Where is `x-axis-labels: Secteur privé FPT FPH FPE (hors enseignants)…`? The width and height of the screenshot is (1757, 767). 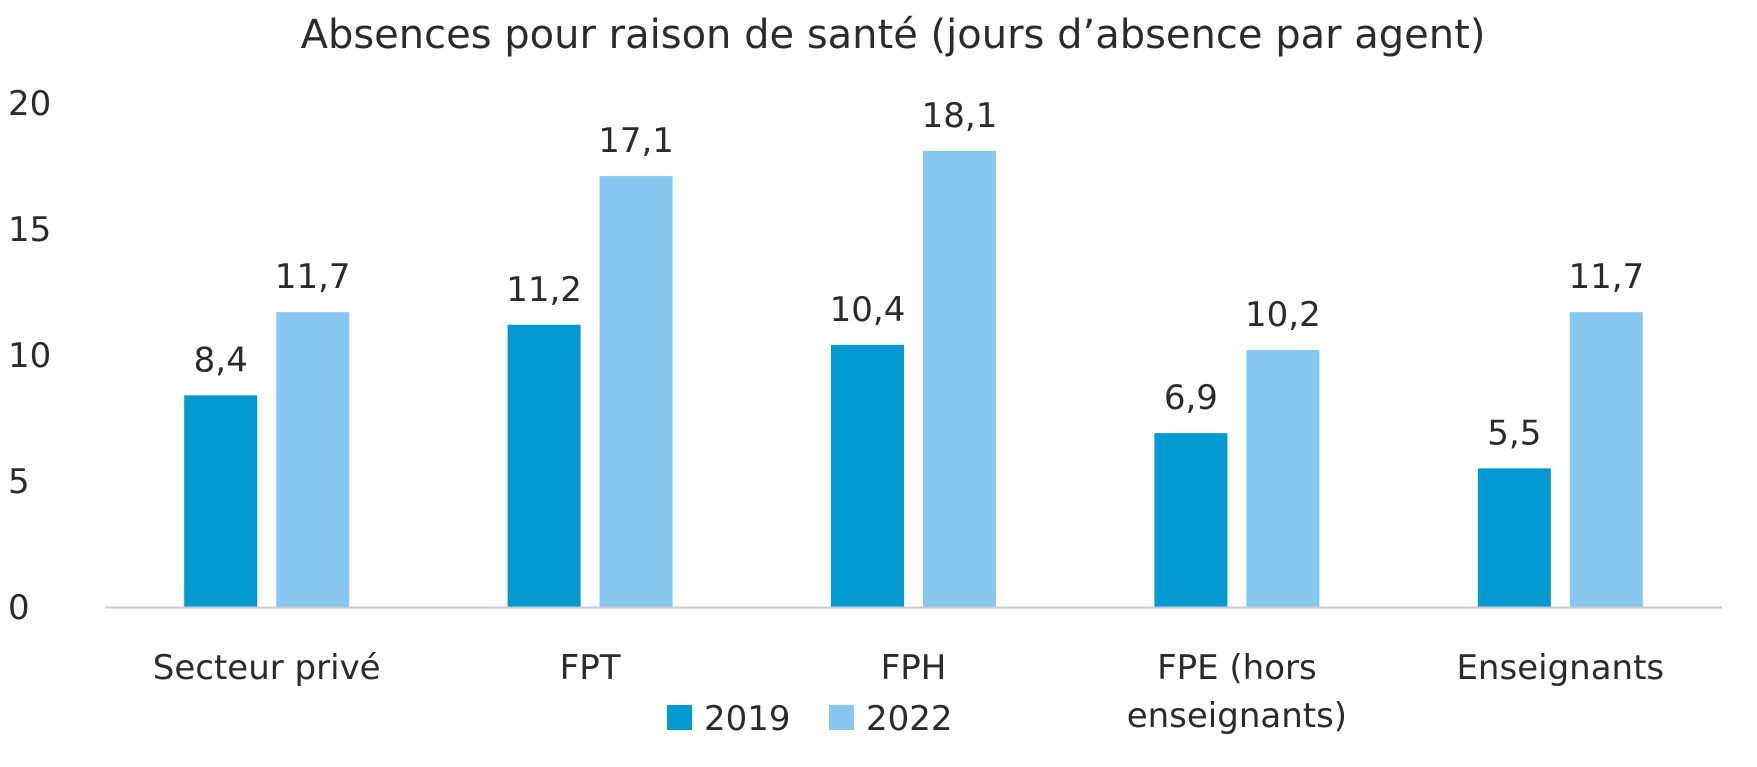
x-axis-labels: Secteur privé FPT FPH FPE (hors enseignants)… is located at coordinates (908, 692).